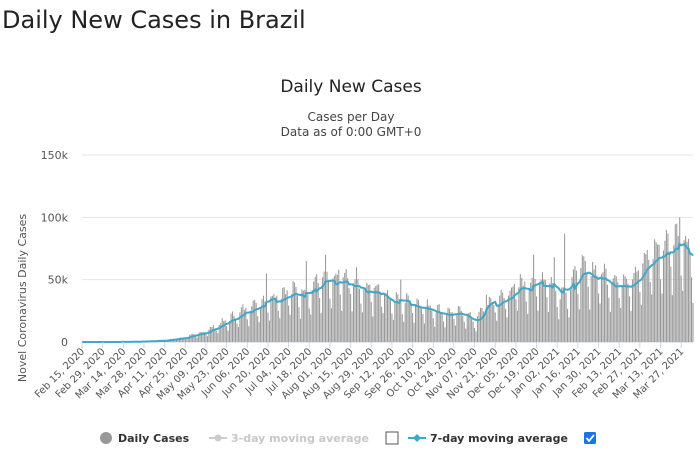 The width and height of the screenshot is (697, 469). I want to click on checkbox-3-day, so click(392, 438).